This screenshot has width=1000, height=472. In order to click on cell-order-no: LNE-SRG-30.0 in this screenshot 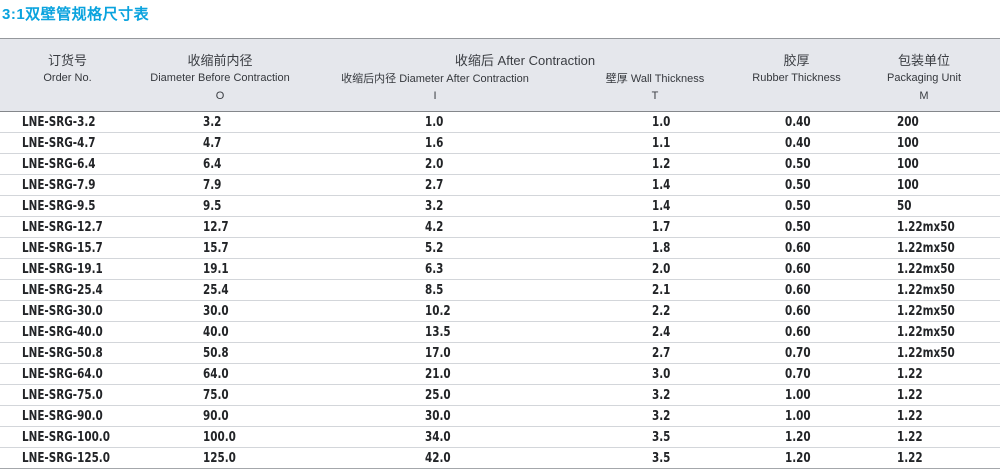, I will do `click(67, 311)`.